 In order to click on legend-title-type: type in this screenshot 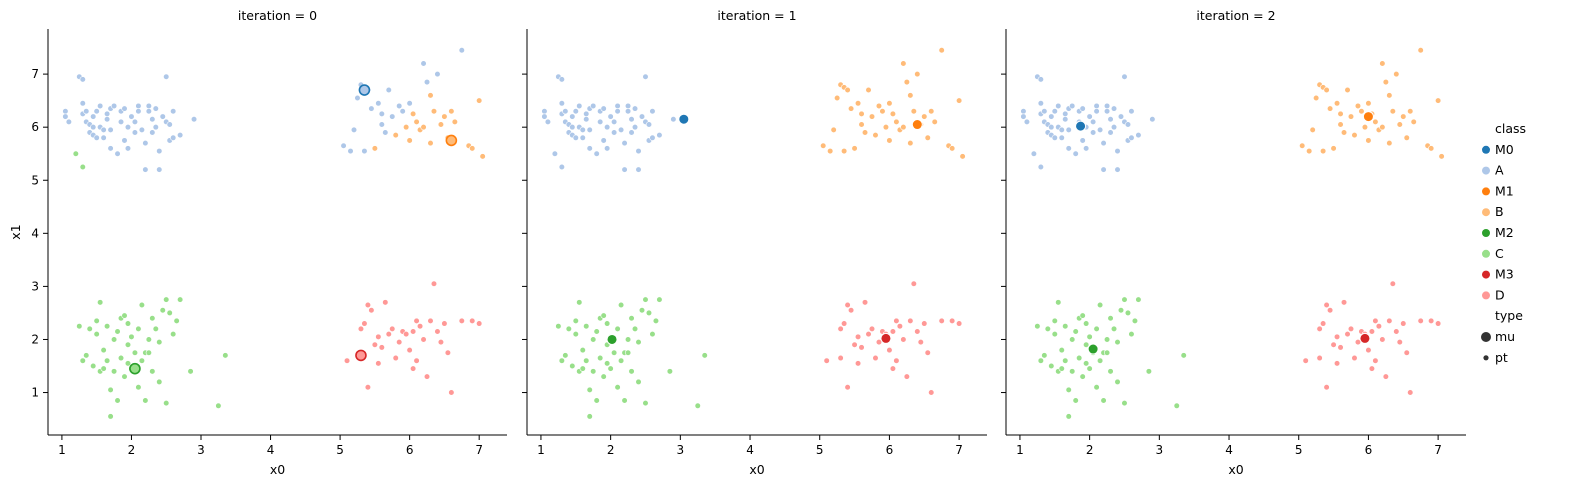, I will do `click(1509, 315)`.